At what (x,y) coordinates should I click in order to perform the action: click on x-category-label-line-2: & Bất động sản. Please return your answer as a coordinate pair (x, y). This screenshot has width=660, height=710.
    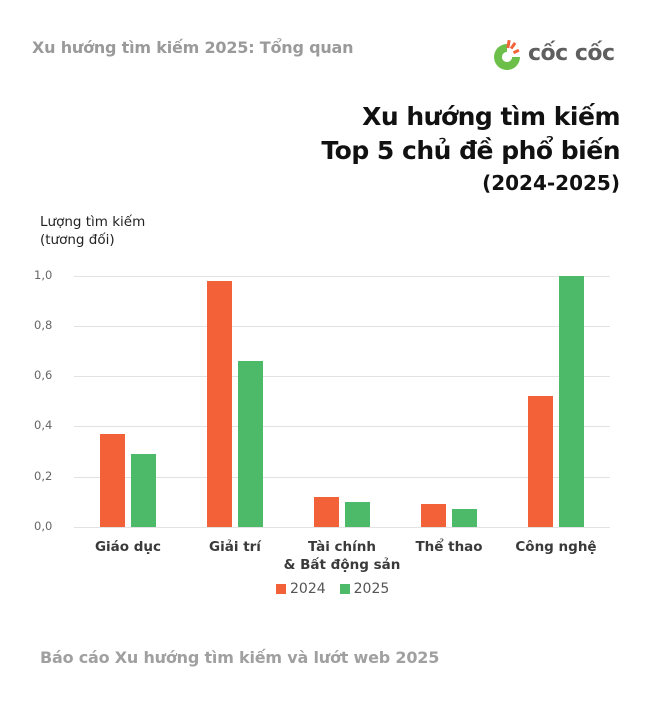
    Looking at the image, I should click on (342, 565).